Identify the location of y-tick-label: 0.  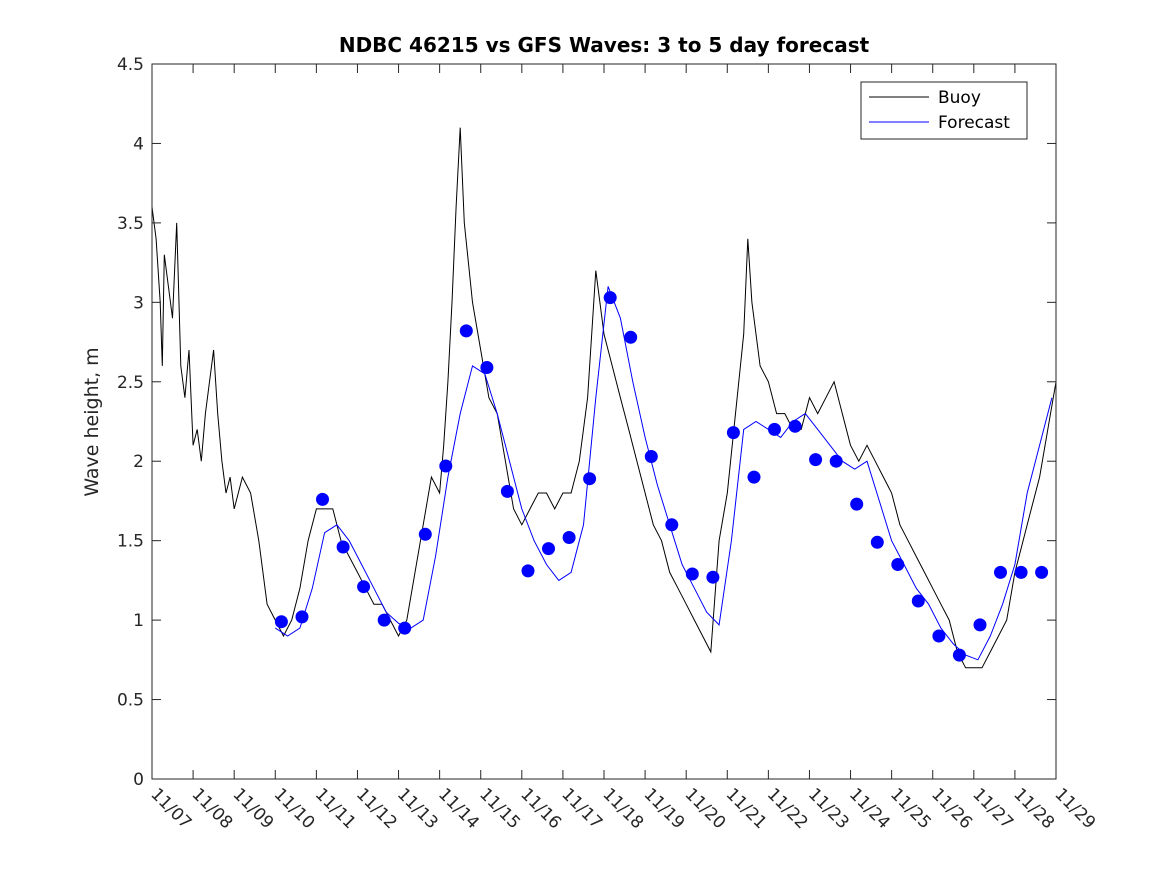
(138, 780).